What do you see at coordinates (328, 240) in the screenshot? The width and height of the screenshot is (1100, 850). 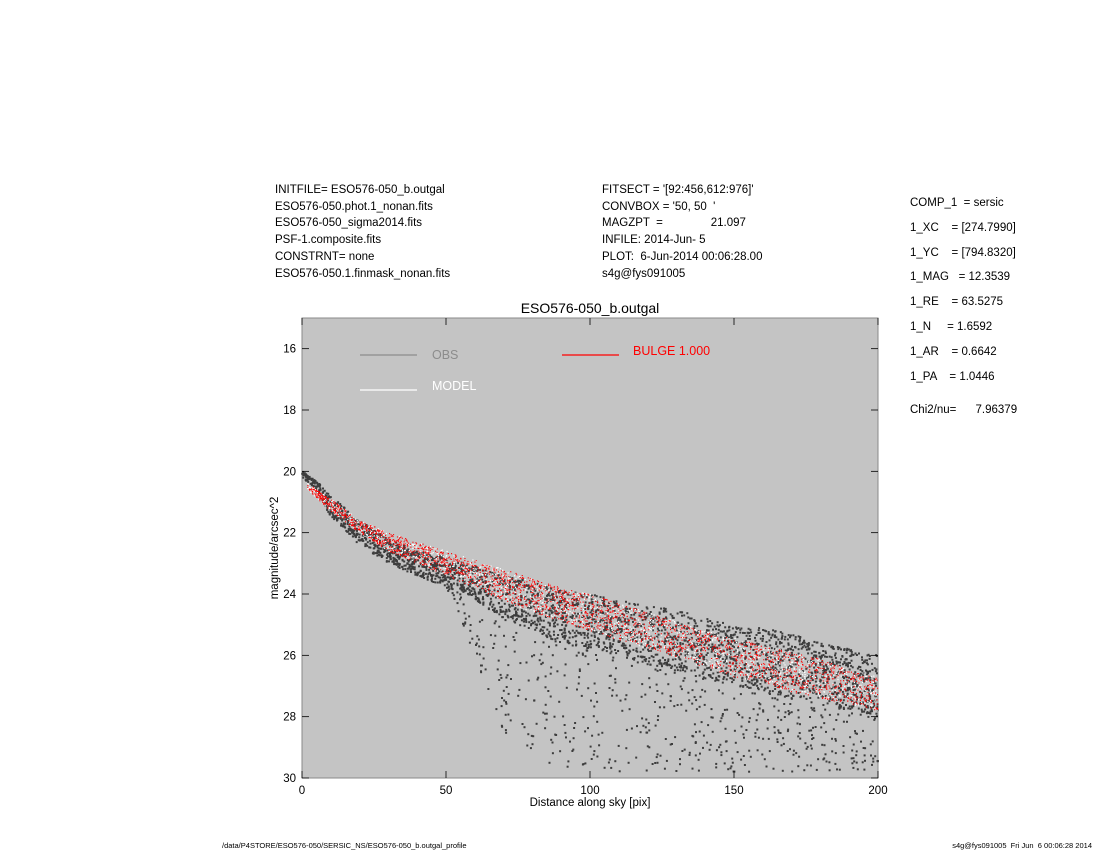 I see `header-psf-file: PSF-1.composite.fits` at bounding box center [328, 240].